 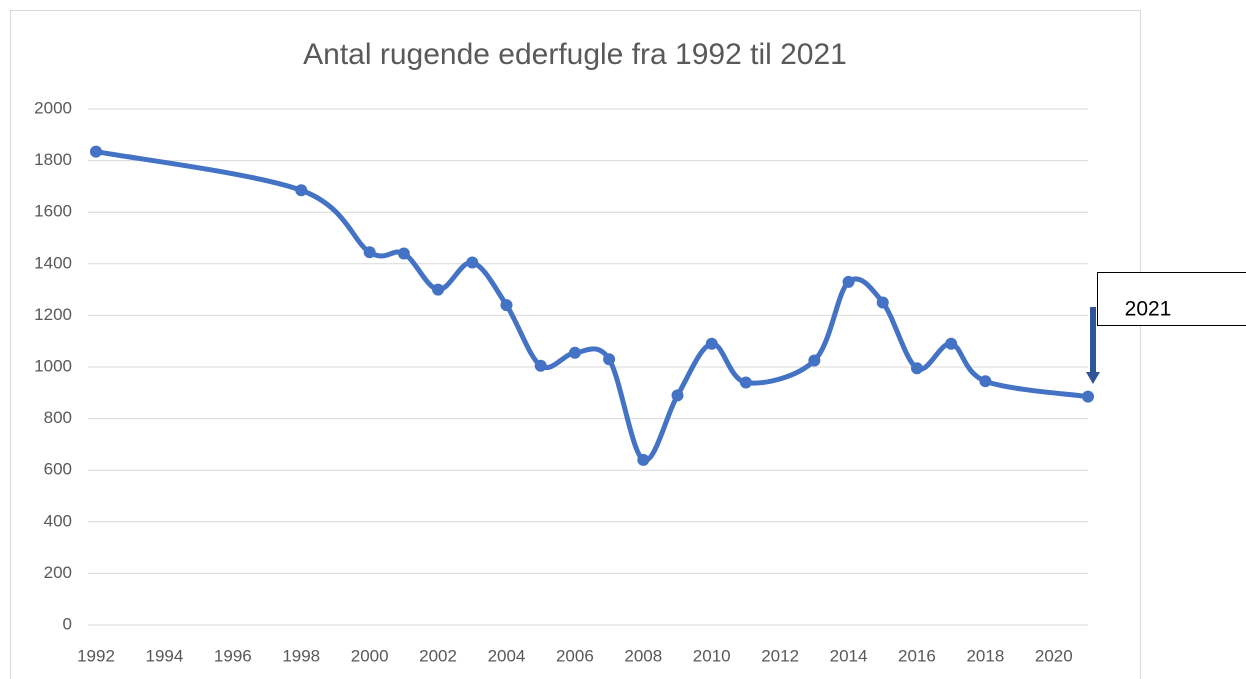 What do you see at coordinates (53, 211) in the screenshot?
I see `y-tick-label: 1600` at bounding box center [53, 211].